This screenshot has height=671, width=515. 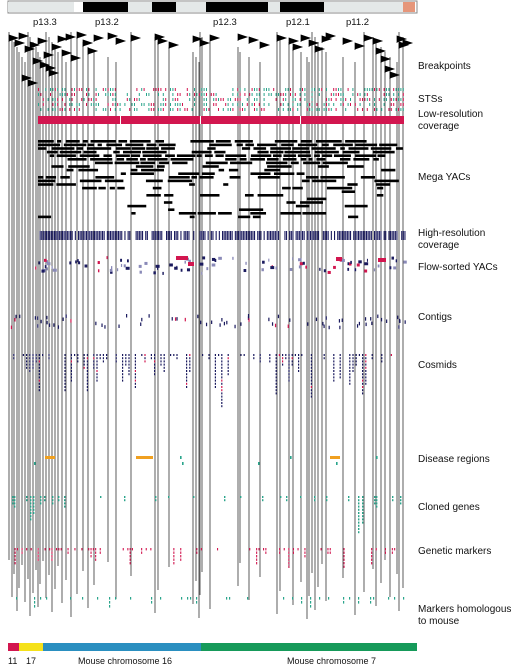 What do you see at coordinates (205, 558) in the screenshot?
I see `genetic-markers` at bounding box center [205, 558].